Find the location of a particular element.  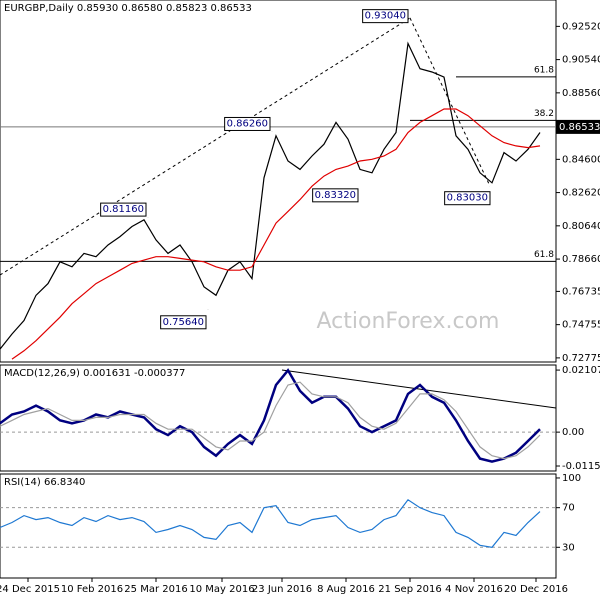

y-tick-label: 0.84600 is located at coordinates (581, 159).